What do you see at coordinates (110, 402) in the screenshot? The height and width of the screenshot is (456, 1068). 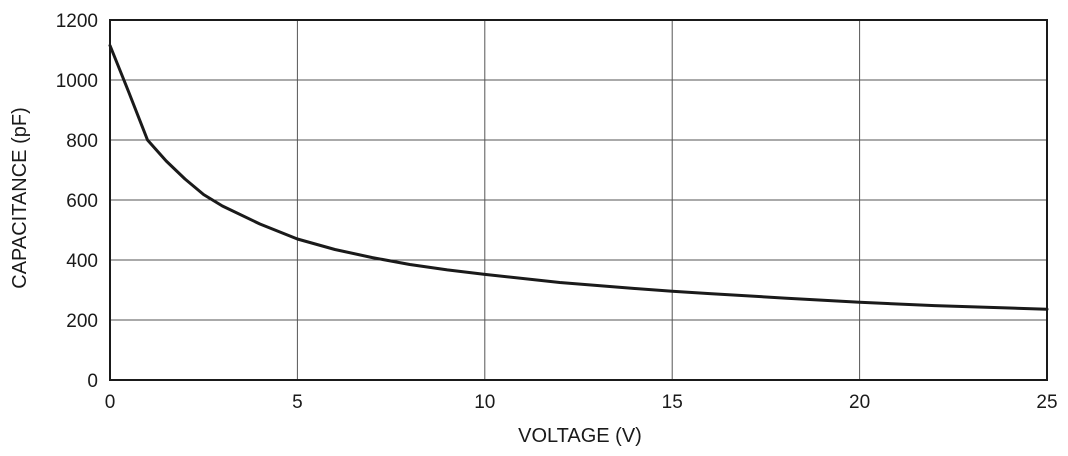 I see `x-tick-label: 0` at bounding box center [110, 402].